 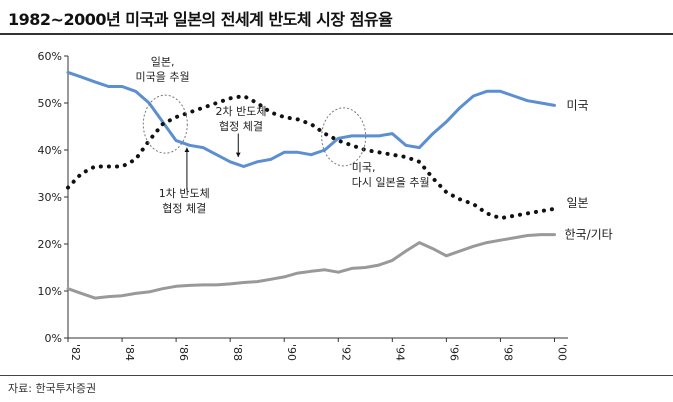 I want to click on annotation-japan-overtakes: 일본, 미국을 추월, so click(x=163, y=68).